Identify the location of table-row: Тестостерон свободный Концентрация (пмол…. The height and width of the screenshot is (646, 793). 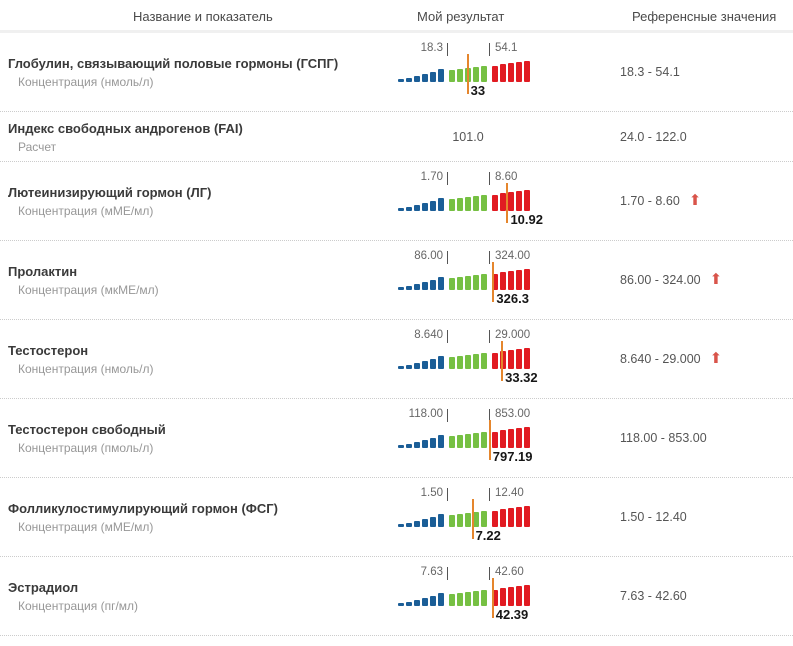
(396, 438).